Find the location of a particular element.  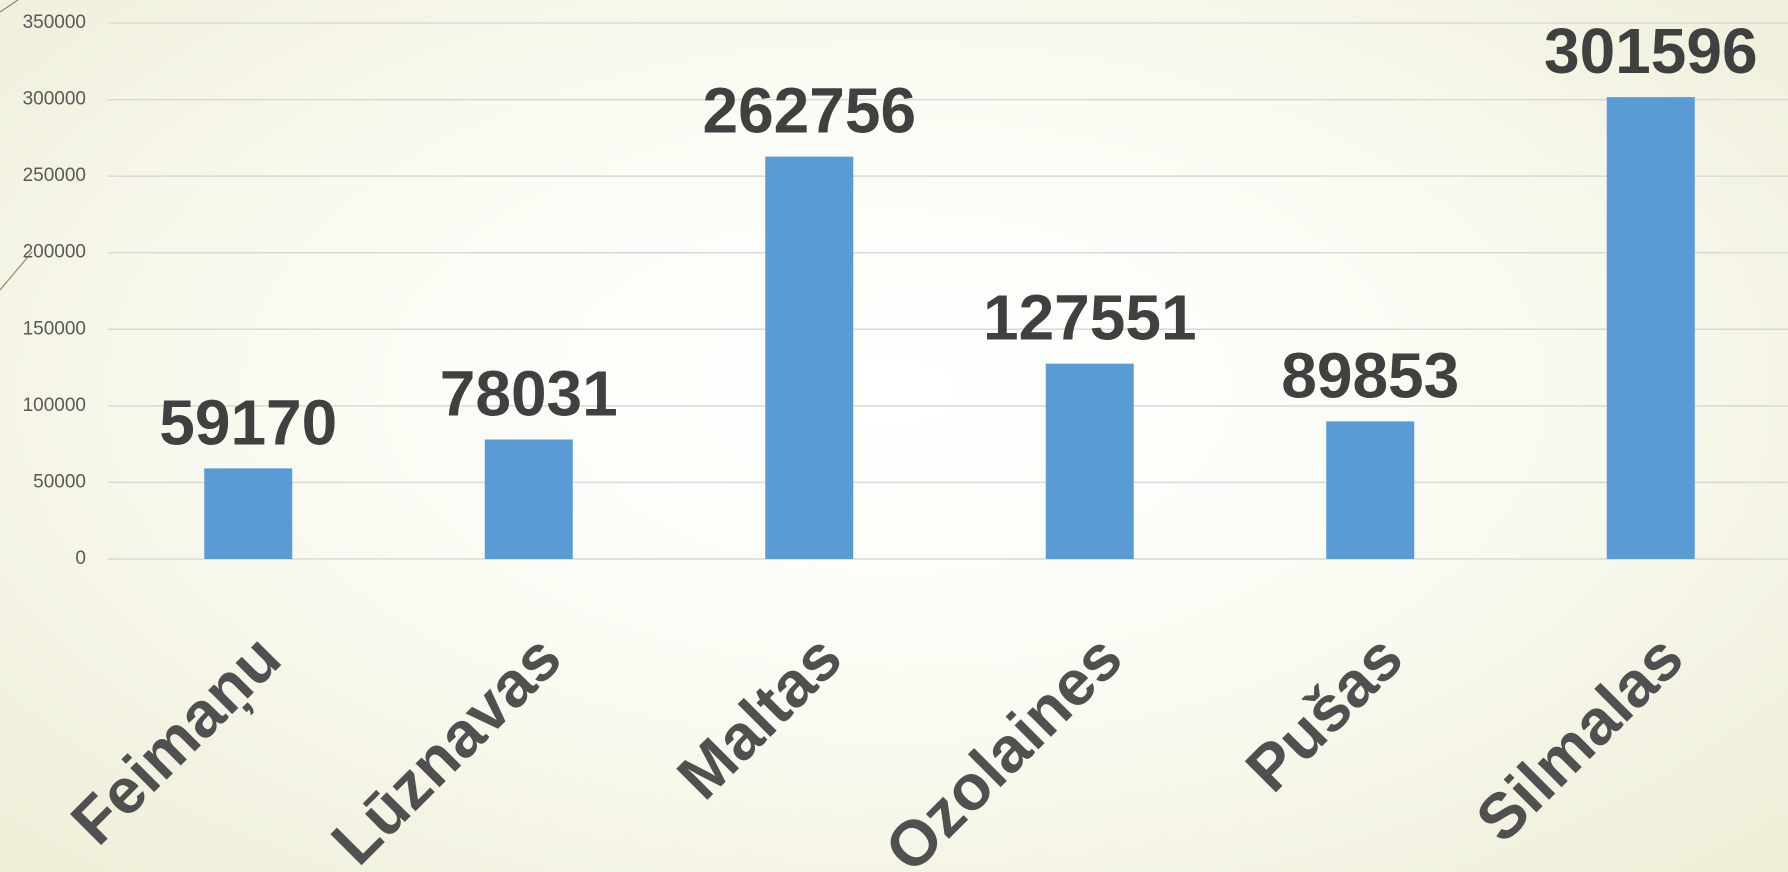

y-tick-label: 100000 is located at coordinates (54, 405).